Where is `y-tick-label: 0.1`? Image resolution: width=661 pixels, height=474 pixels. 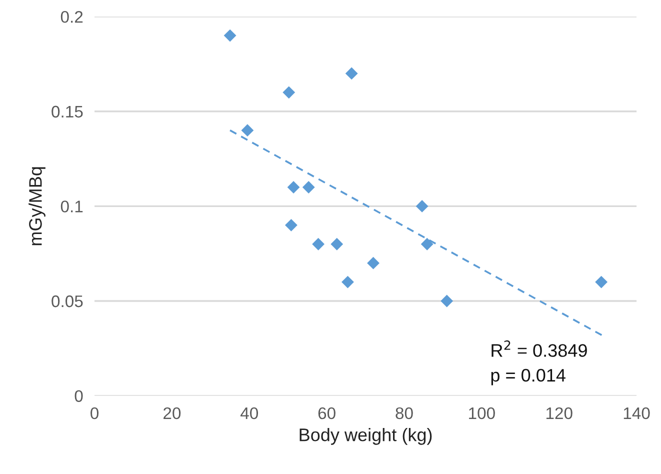 y-tick-label: 0.1 is located at coordinates (71, 206).